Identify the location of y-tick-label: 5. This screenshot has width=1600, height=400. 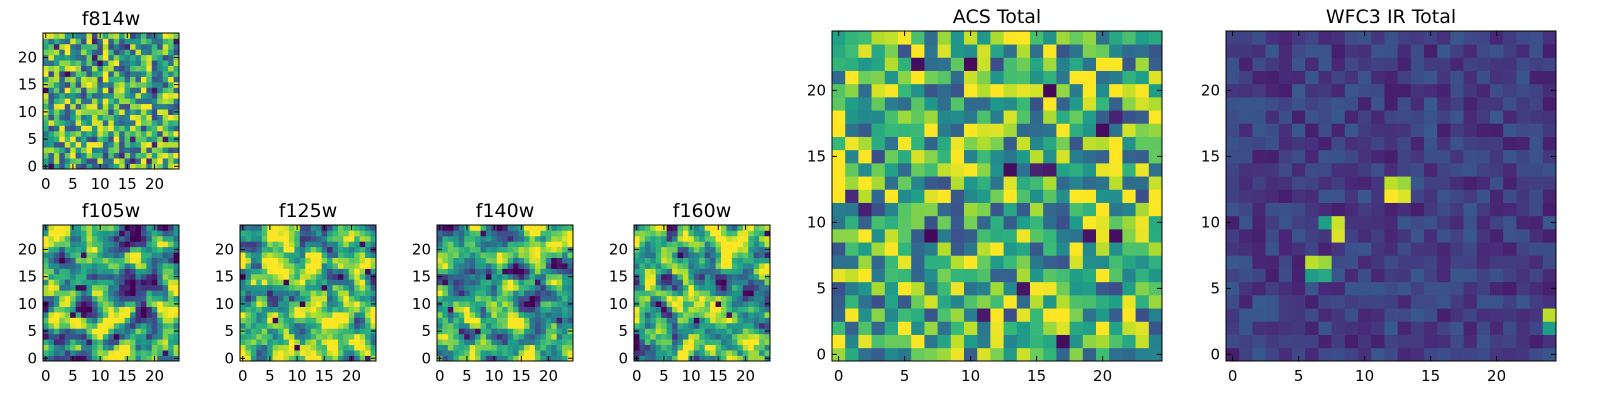
(1215, 288).